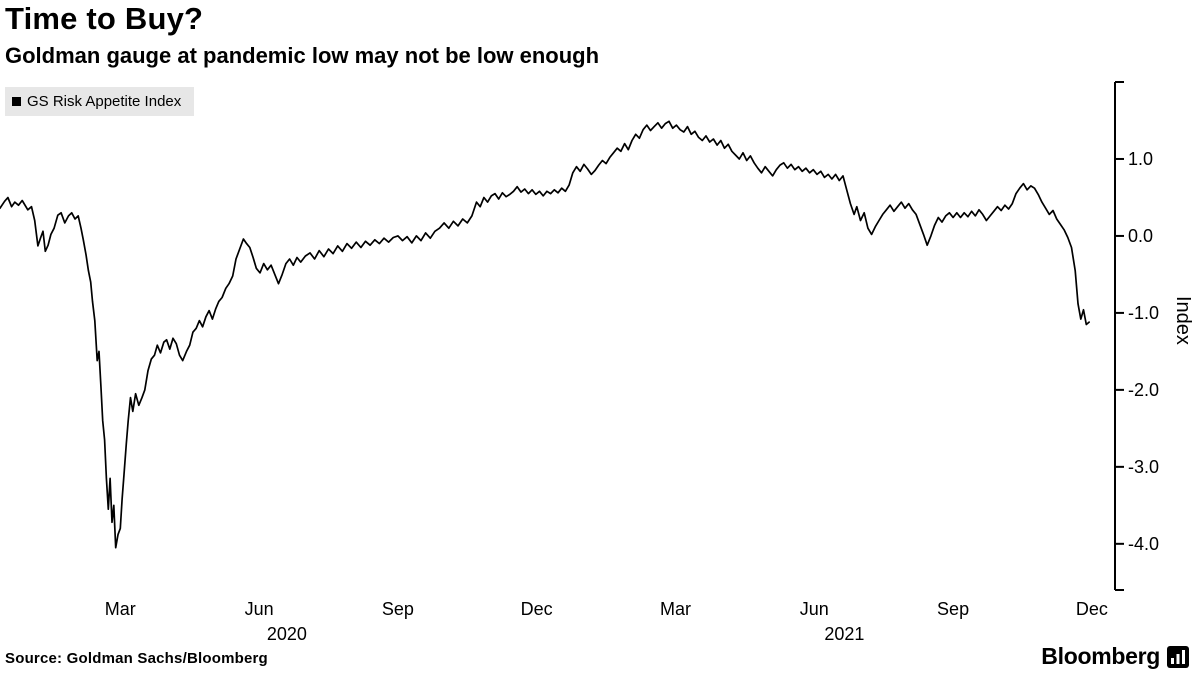 Image resolution: width=1198 pixels, height=673 pixels. Describe the element at coordinates (1178, 656) in the screenshot. I see `bloomberg-logo-icon` at that location.